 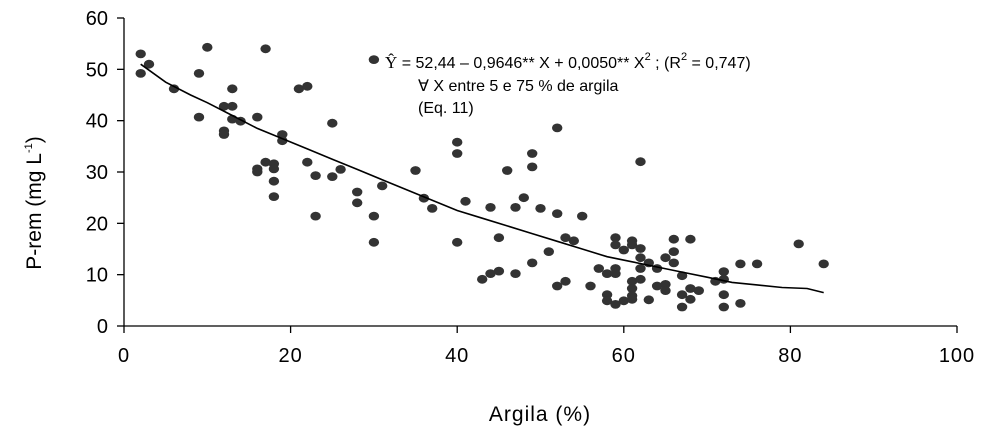 I want to click on equation-line-3: (Eq. 11), so click(x=446, y=108).